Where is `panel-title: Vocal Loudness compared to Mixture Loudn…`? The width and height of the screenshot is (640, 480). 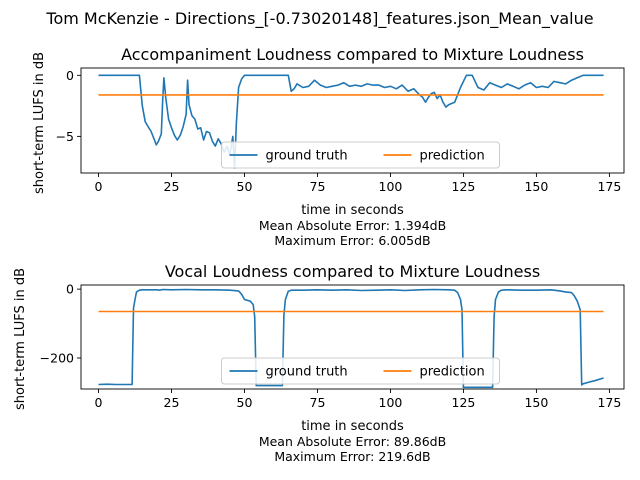
panel-title: Vocal Loudness compared to Mixture Loudn… is located at coordinates (352, 271).